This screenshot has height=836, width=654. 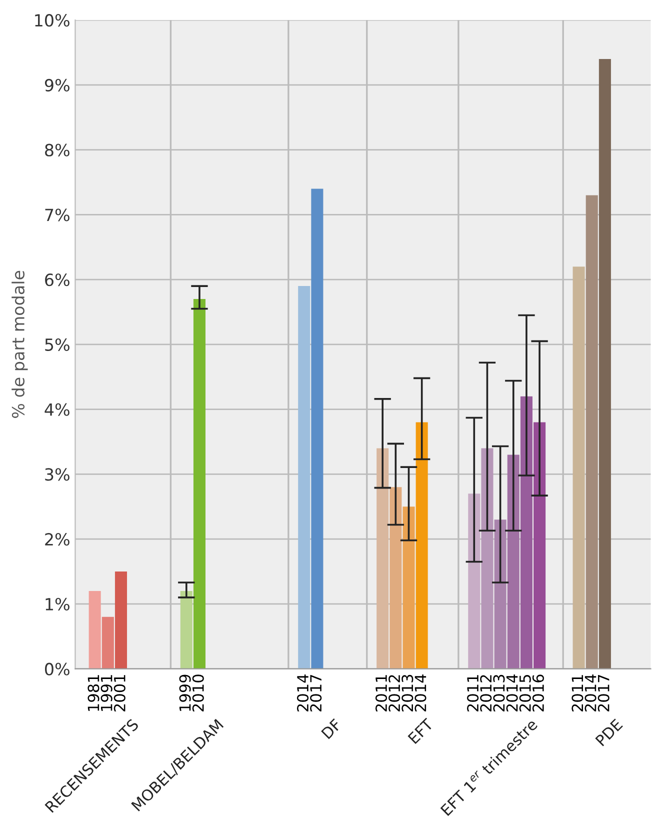 What do you see at coordinates (57, 474) in the screenshot?
I see `y-tick-label: 3%` at bounding box center [57, 474].